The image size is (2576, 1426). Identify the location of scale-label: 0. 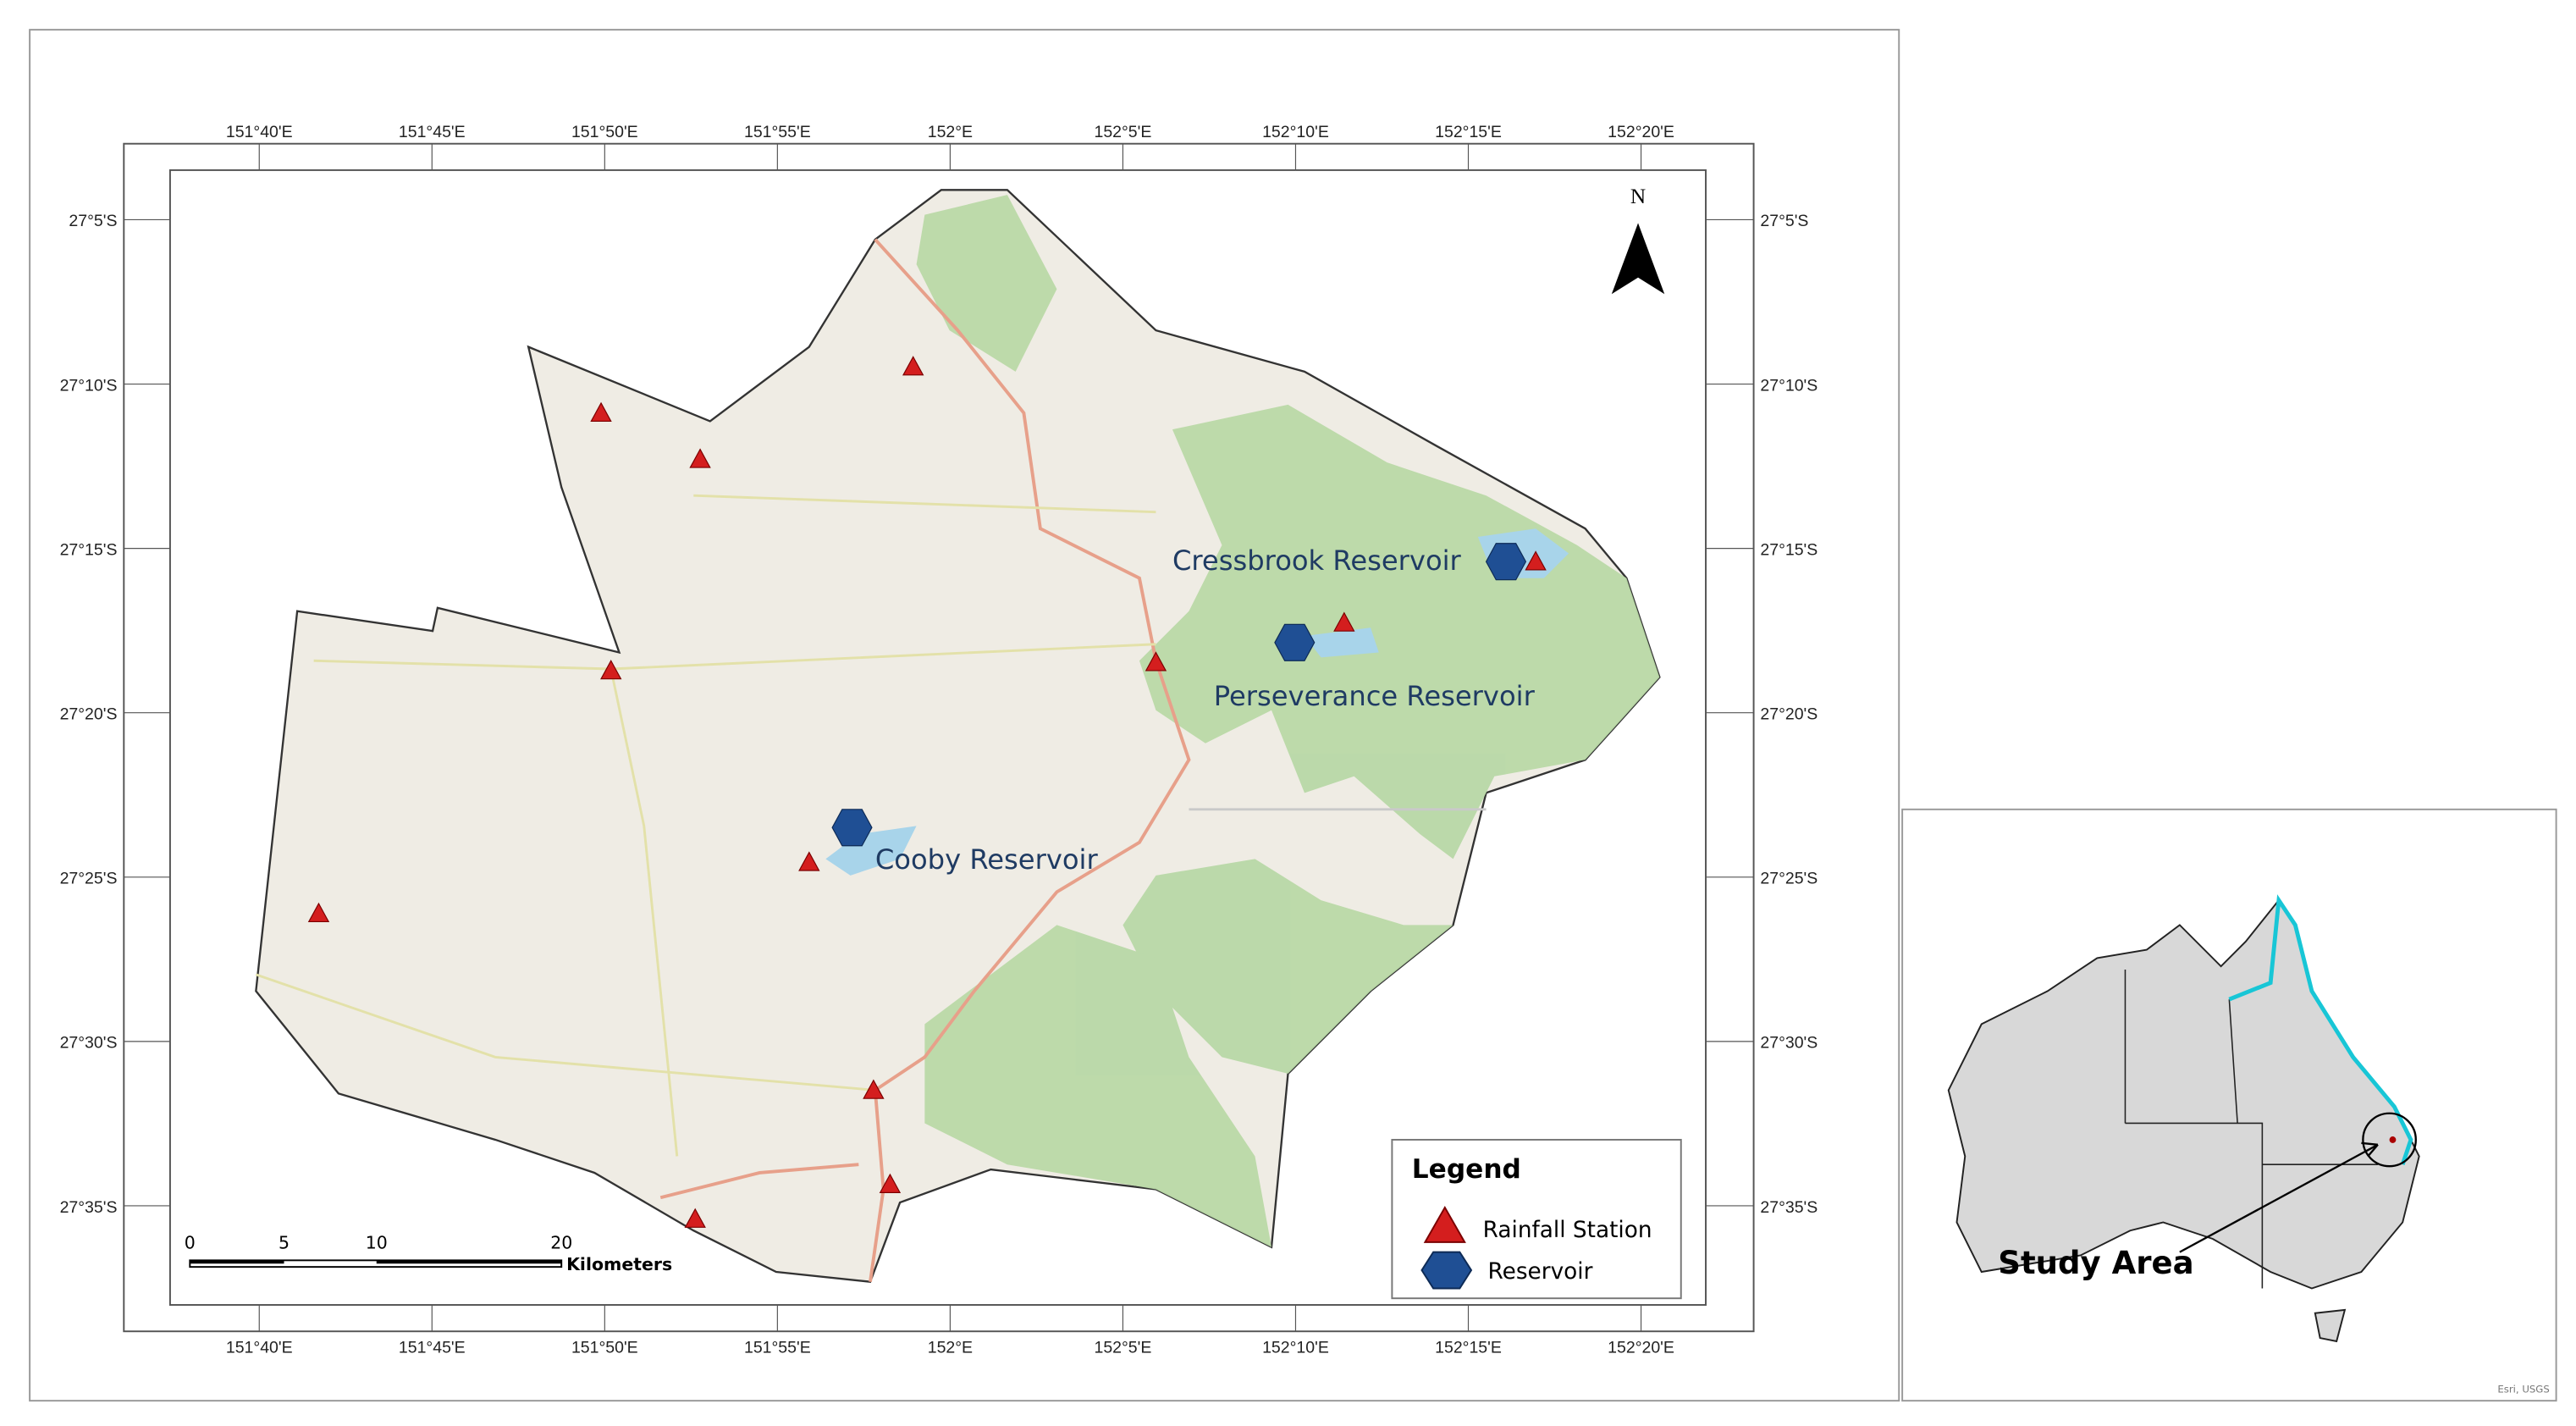
(191, 1243).